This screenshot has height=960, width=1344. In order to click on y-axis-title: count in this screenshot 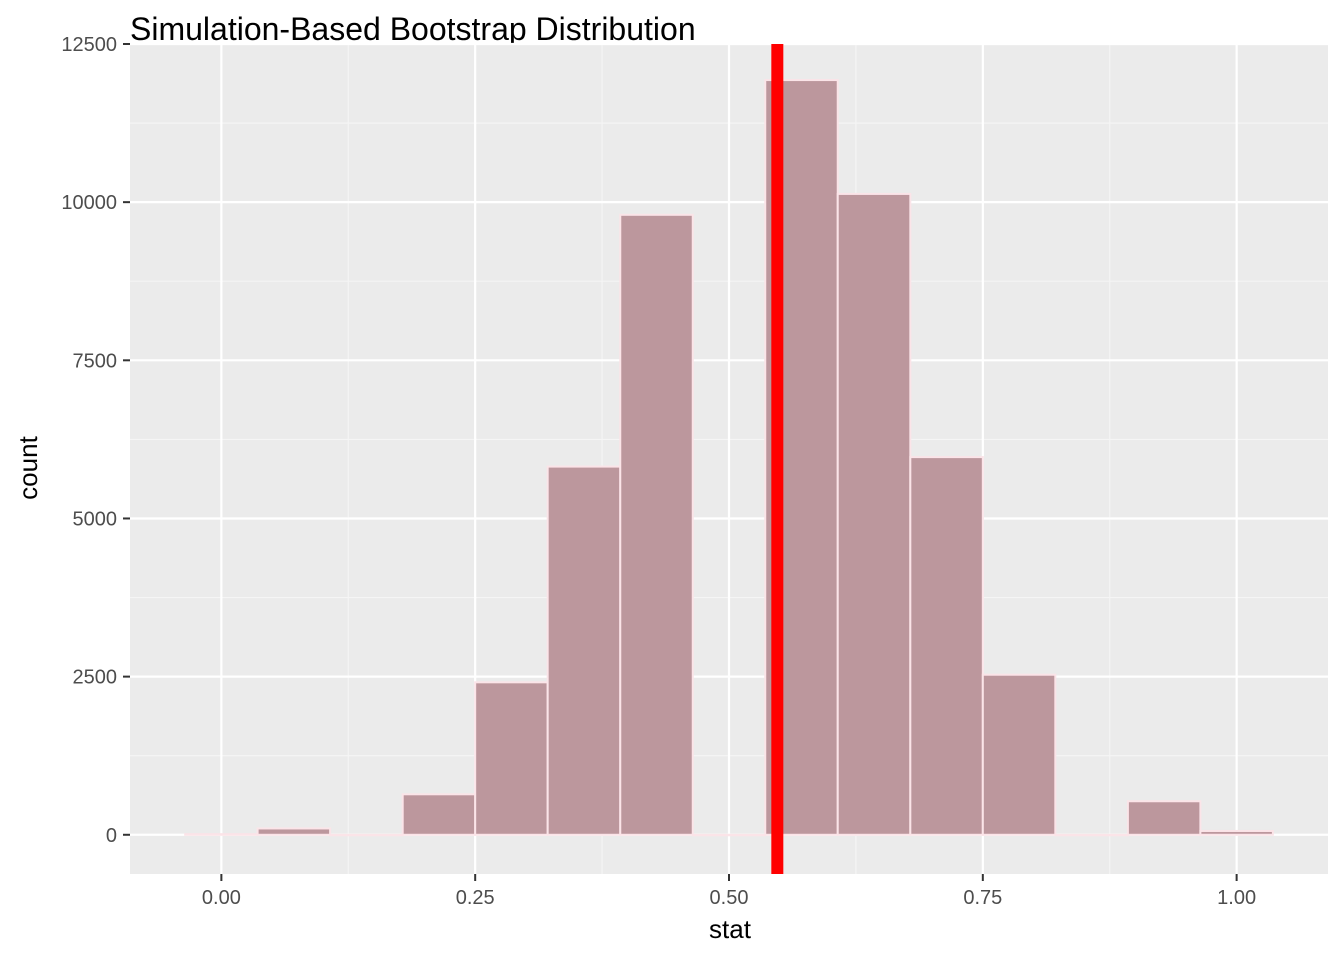, I will do `click(28, 467)`.